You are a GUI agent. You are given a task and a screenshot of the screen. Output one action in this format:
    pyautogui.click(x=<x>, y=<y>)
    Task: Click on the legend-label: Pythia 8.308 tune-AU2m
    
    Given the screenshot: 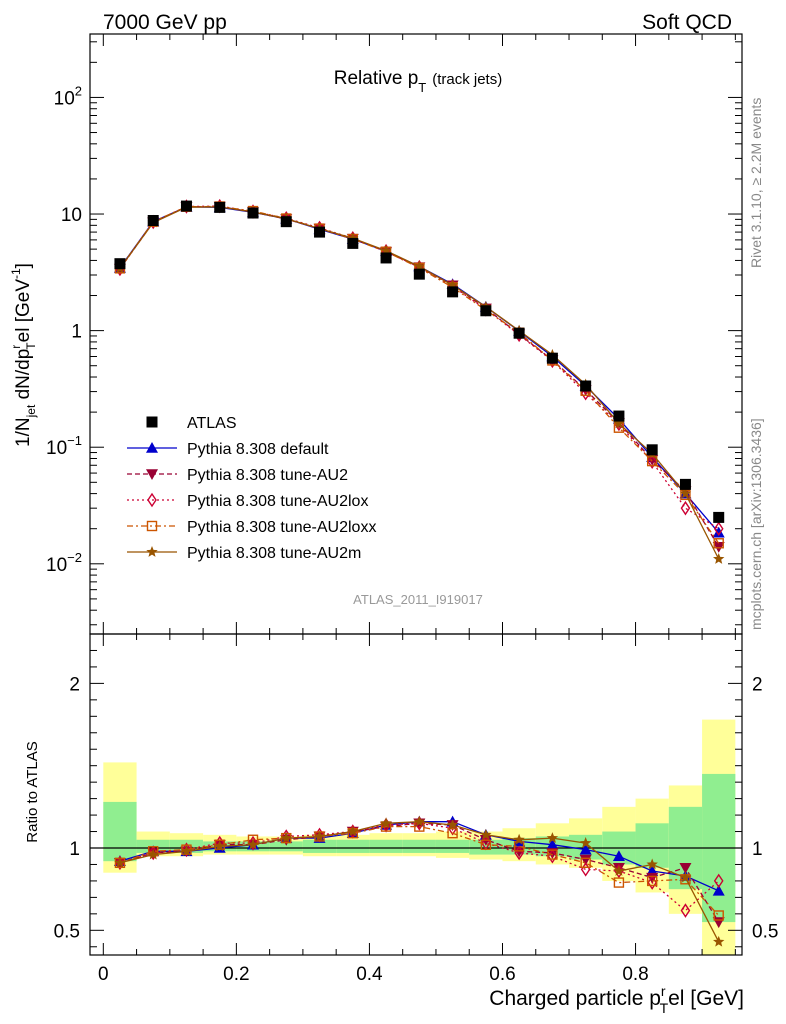 What is the action you would take?
    pyautogui.click(x=274, y=553)
    